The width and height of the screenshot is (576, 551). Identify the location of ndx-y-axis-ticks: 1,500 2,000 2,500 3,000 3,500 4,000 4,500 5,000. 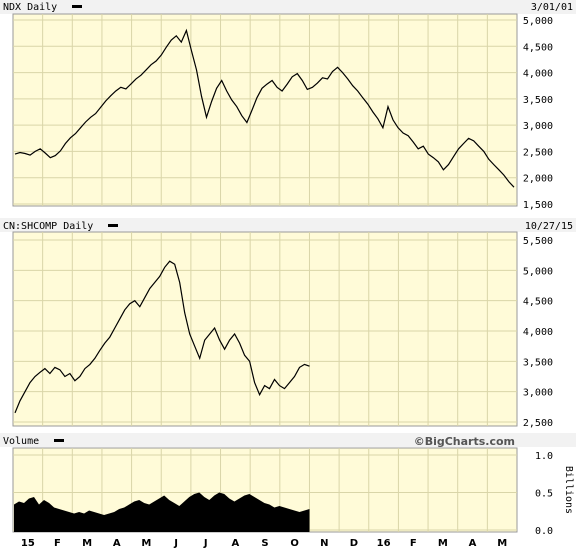
(538, 113).